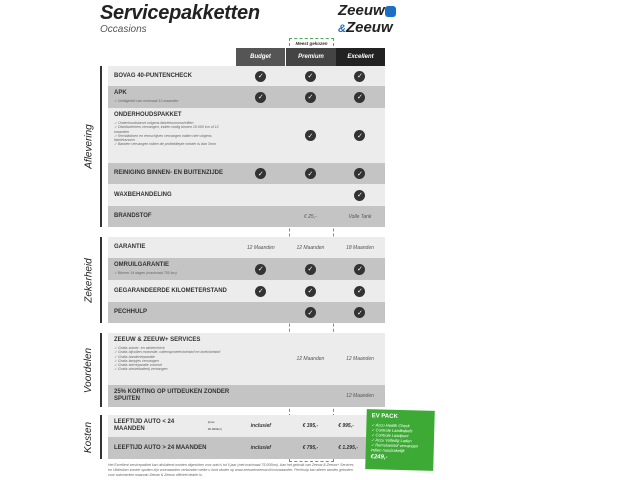 The width and height of the screenshot is (640, 480). I want to click on note: Gratis lampjes vervangen, so click(172, 361).